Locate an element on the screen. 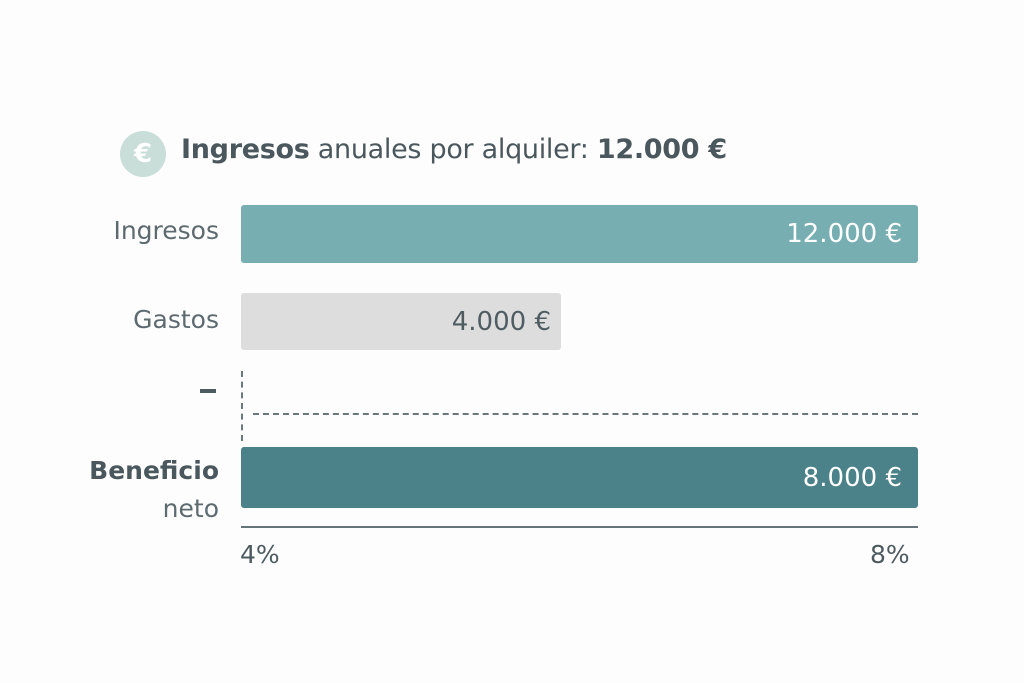  minus-sign-icon is located at coordinates (208, 391).